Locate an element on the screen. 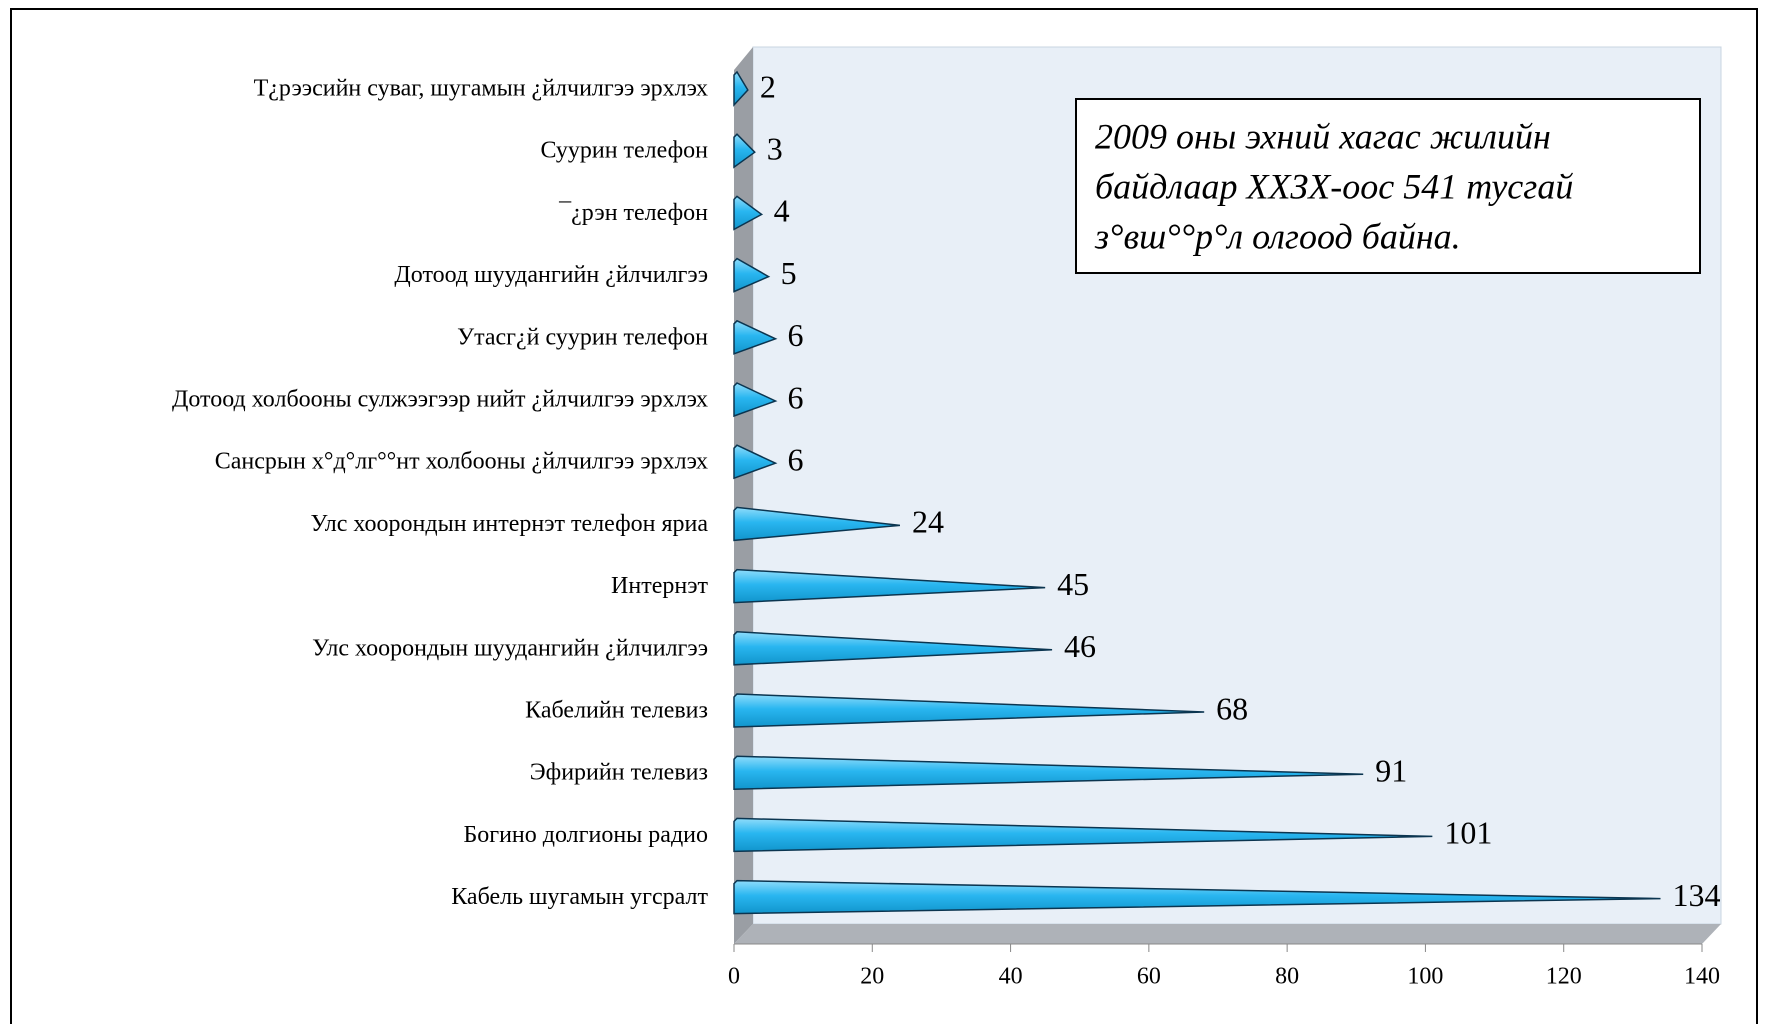 The image size is (1767, 1024). x-tick-label: 60 is located at coordinates (1149, 977).